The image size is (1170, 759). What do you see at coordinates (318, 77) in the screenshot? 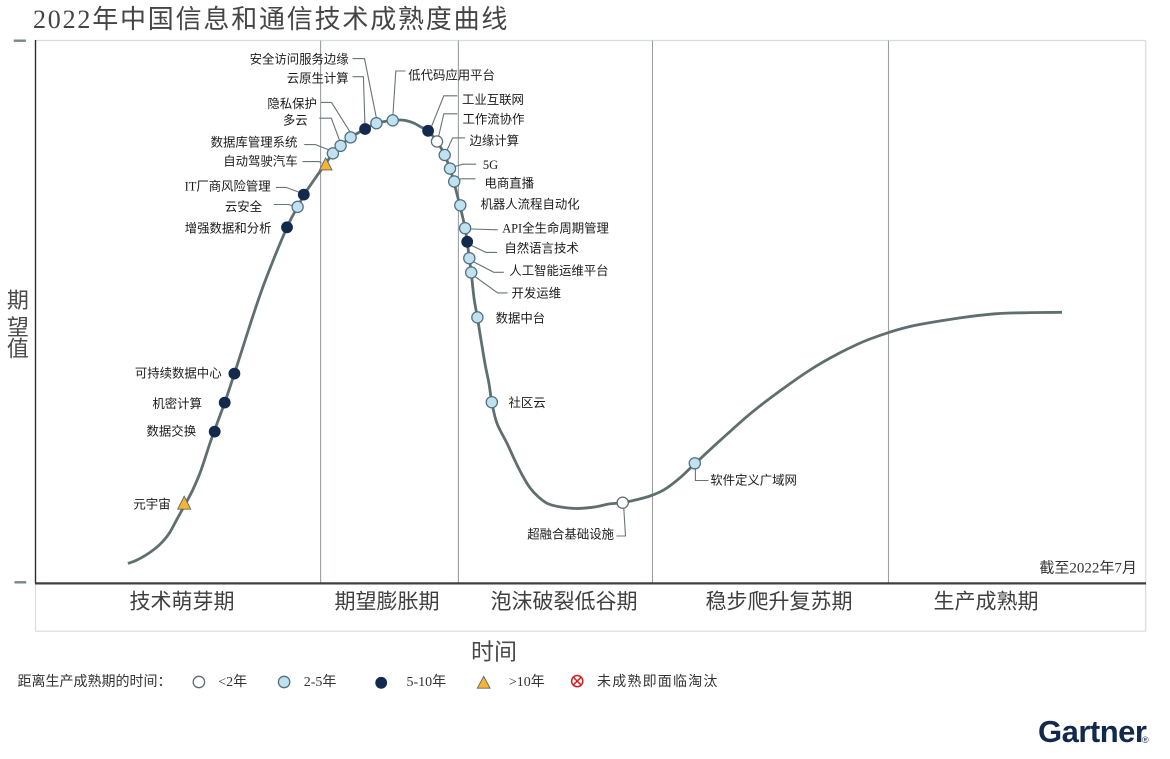
I see `svg-text: 云原生计算` at bounding box center [318, 77].